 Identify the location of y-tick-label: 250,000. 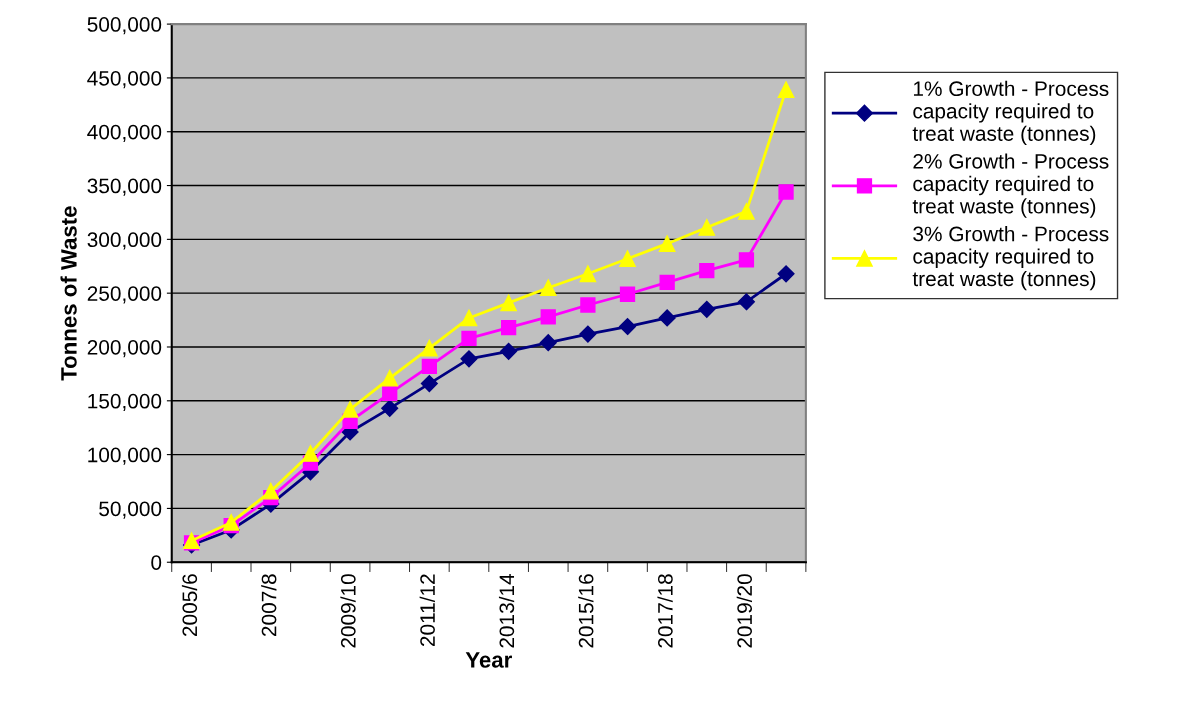
(124, 295).